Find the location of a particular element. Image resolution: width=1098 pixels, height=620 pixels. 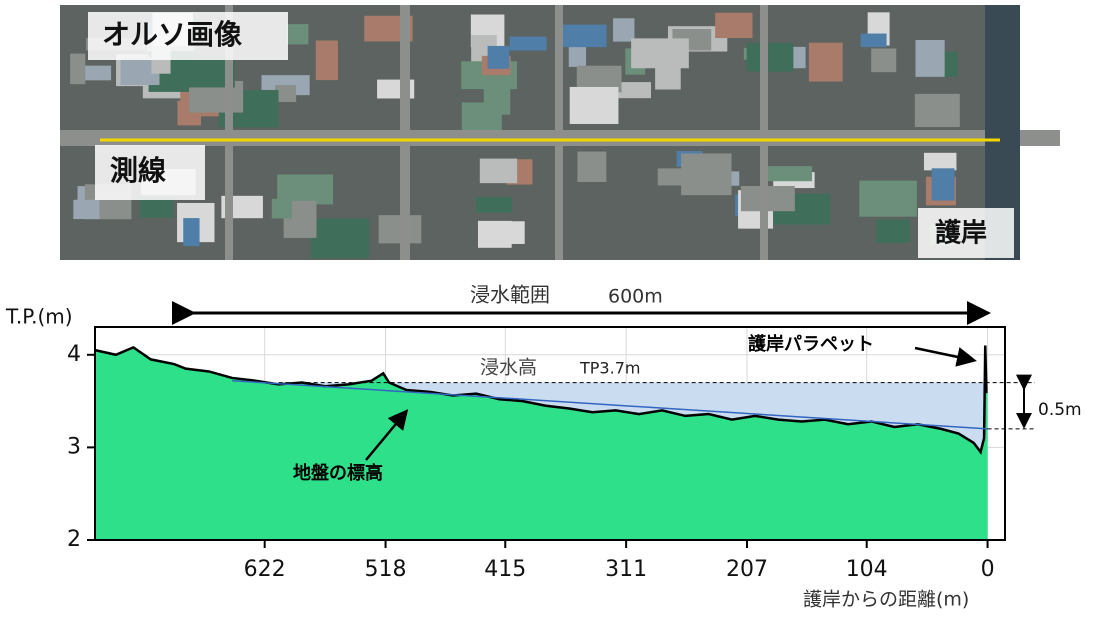

trend-line is located at coordinates (610, 404).